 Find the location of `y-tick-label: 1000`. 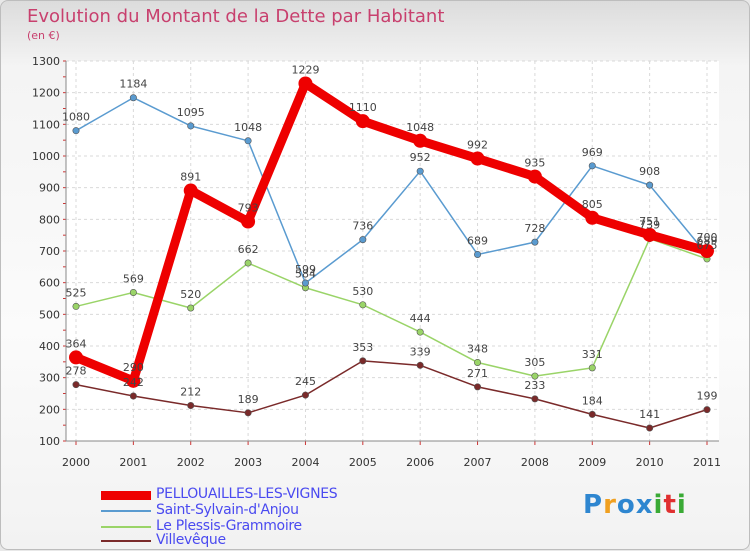

y-tick-label: 1000 is located at coordinates (46, 156).